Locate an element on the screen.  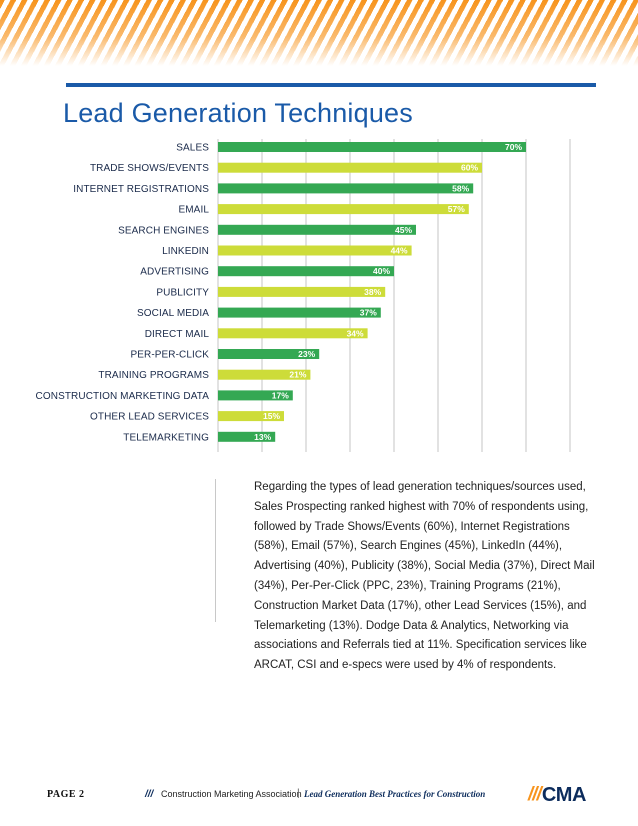
category-label: SALES is located at coordinates (192, 148).